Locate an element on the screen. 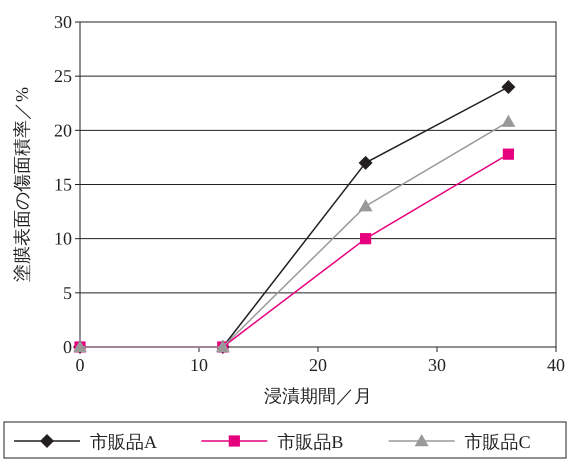  y-tick-label: 15 is located at coordinates (63, 184).